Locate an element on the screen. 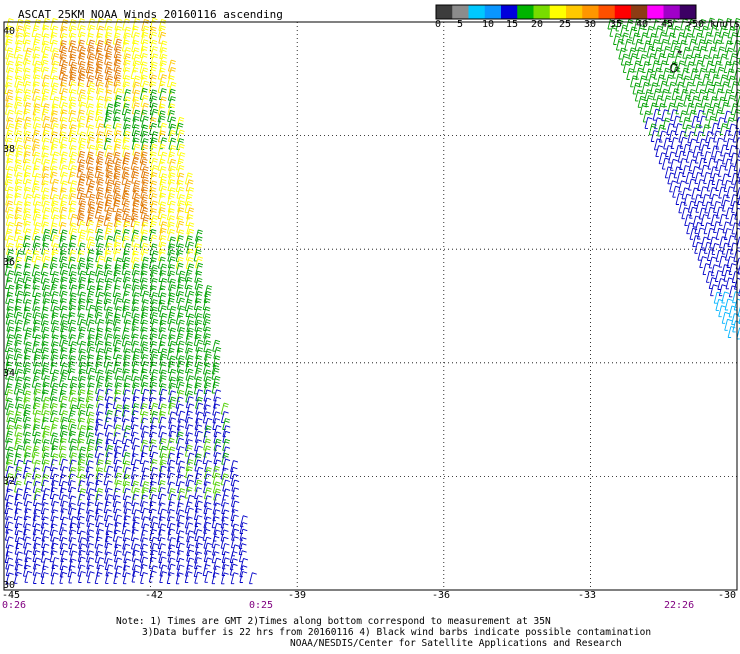 This screenshot has width=740, height=654. legend-label: 15 is located at coordinates (512, 24).